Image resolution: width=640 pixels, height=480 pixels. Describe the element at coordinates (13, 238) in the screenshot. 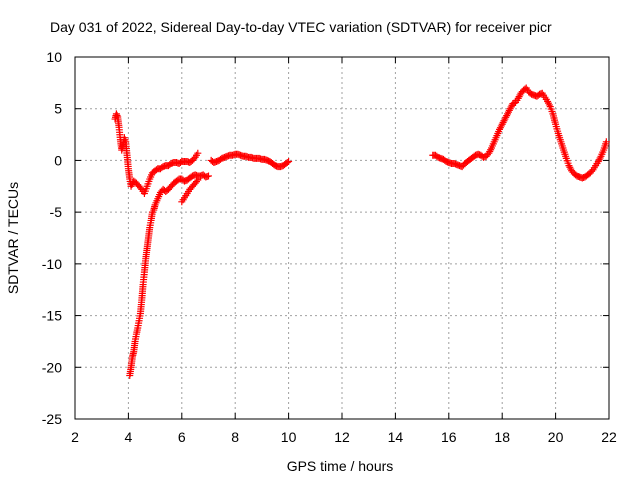

I see `y-axis-label: SDTVAR / TECUs` at that location.